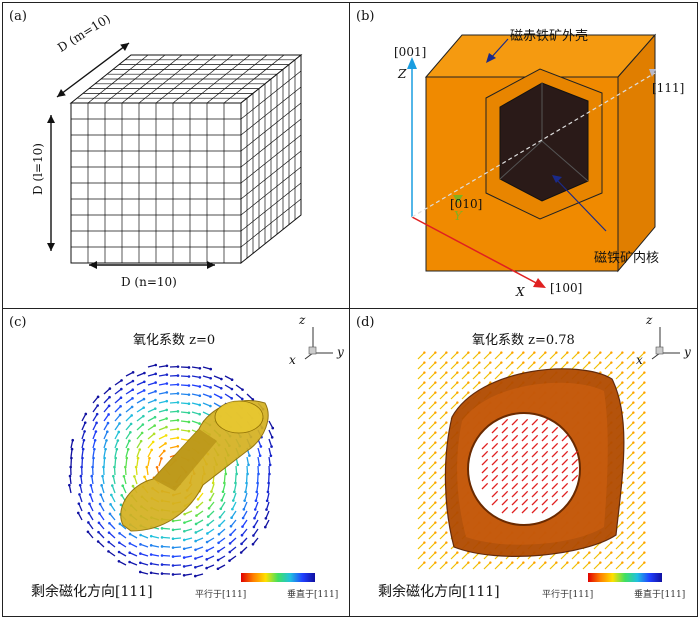 The width and height of the screenshot is (700, 619). Describe the element at coordinates (687, 352) in the screenshot. I see `axis-y-d: y` at that location.